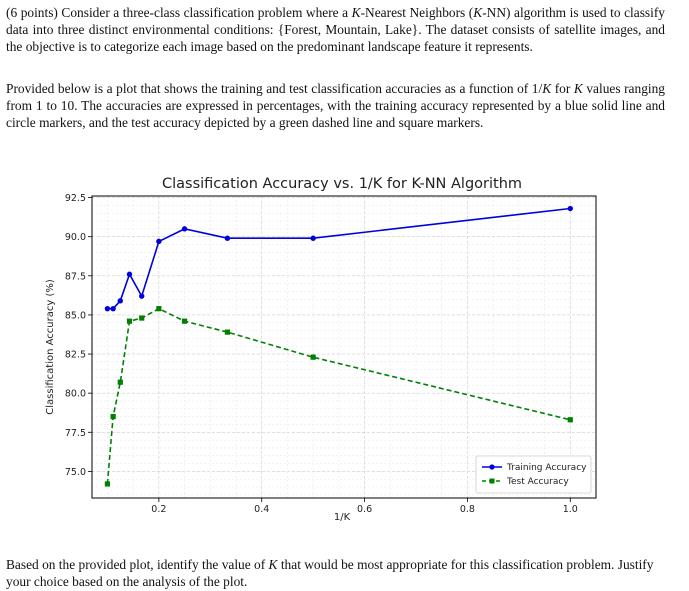 This screenshot has width=689, height=591. I want to click on y-axis-label: Classification Accuracy (%), so click(50, 347).